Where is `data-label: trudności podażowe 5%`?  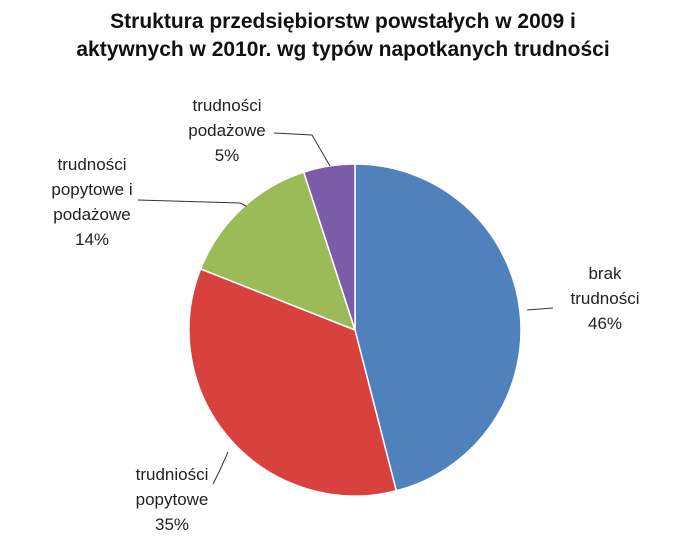 data-label: trudności podażowe 5% is located at coordinates (227, 130).